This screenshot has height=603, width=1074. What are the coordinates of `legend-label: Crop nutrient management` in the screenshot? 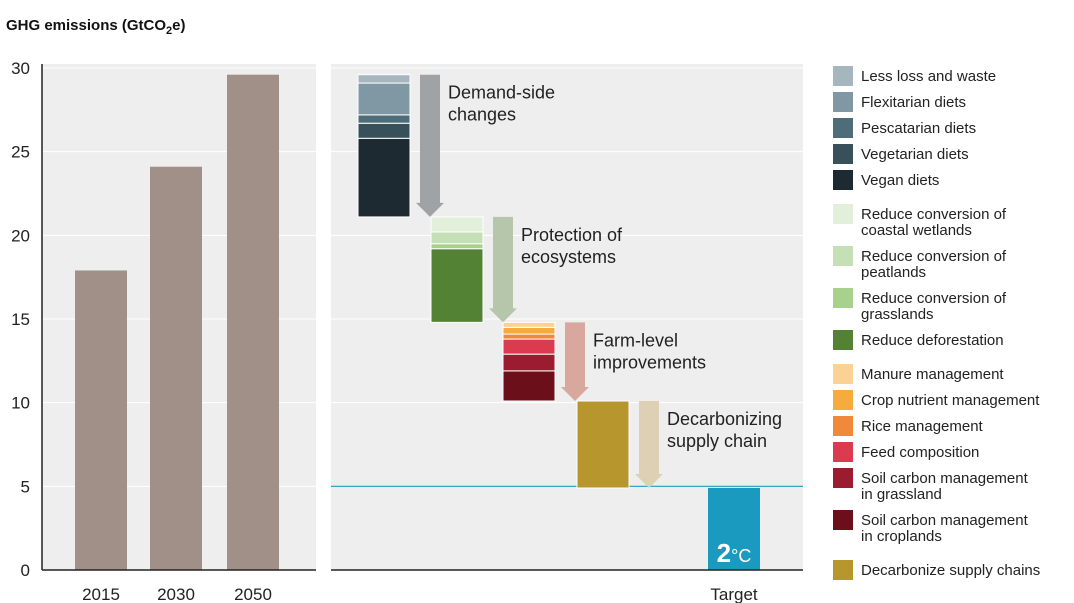 It's located at (950, 400).